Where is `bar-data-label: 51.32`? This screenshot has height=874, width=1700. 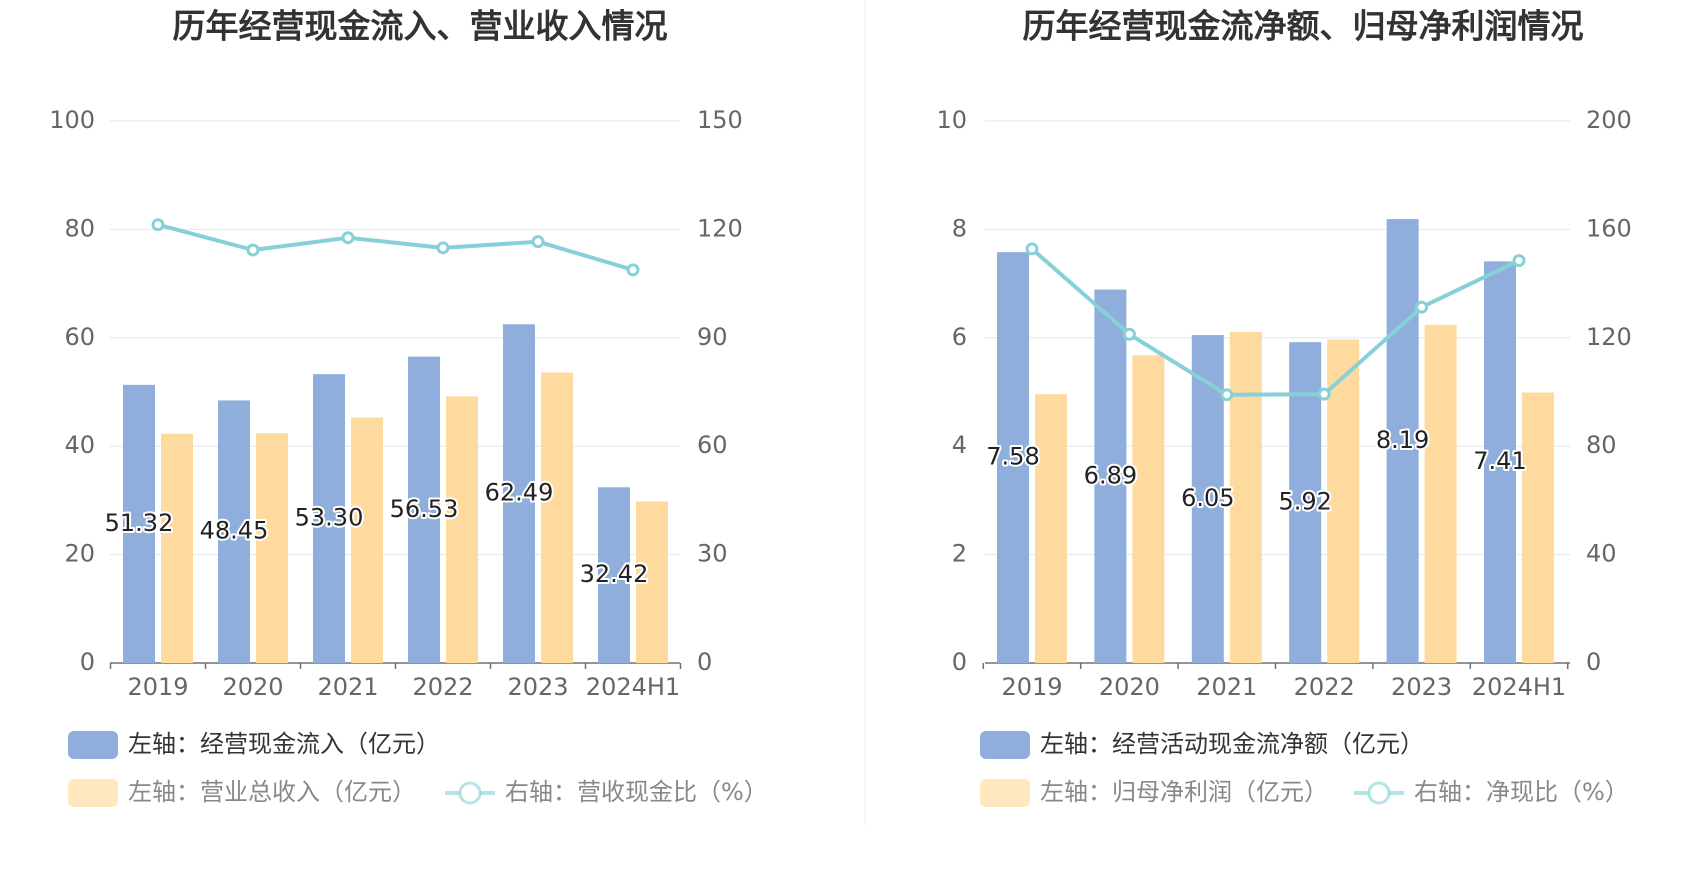
bar-data-label: 51.32 is located at coordinates (139, 523).